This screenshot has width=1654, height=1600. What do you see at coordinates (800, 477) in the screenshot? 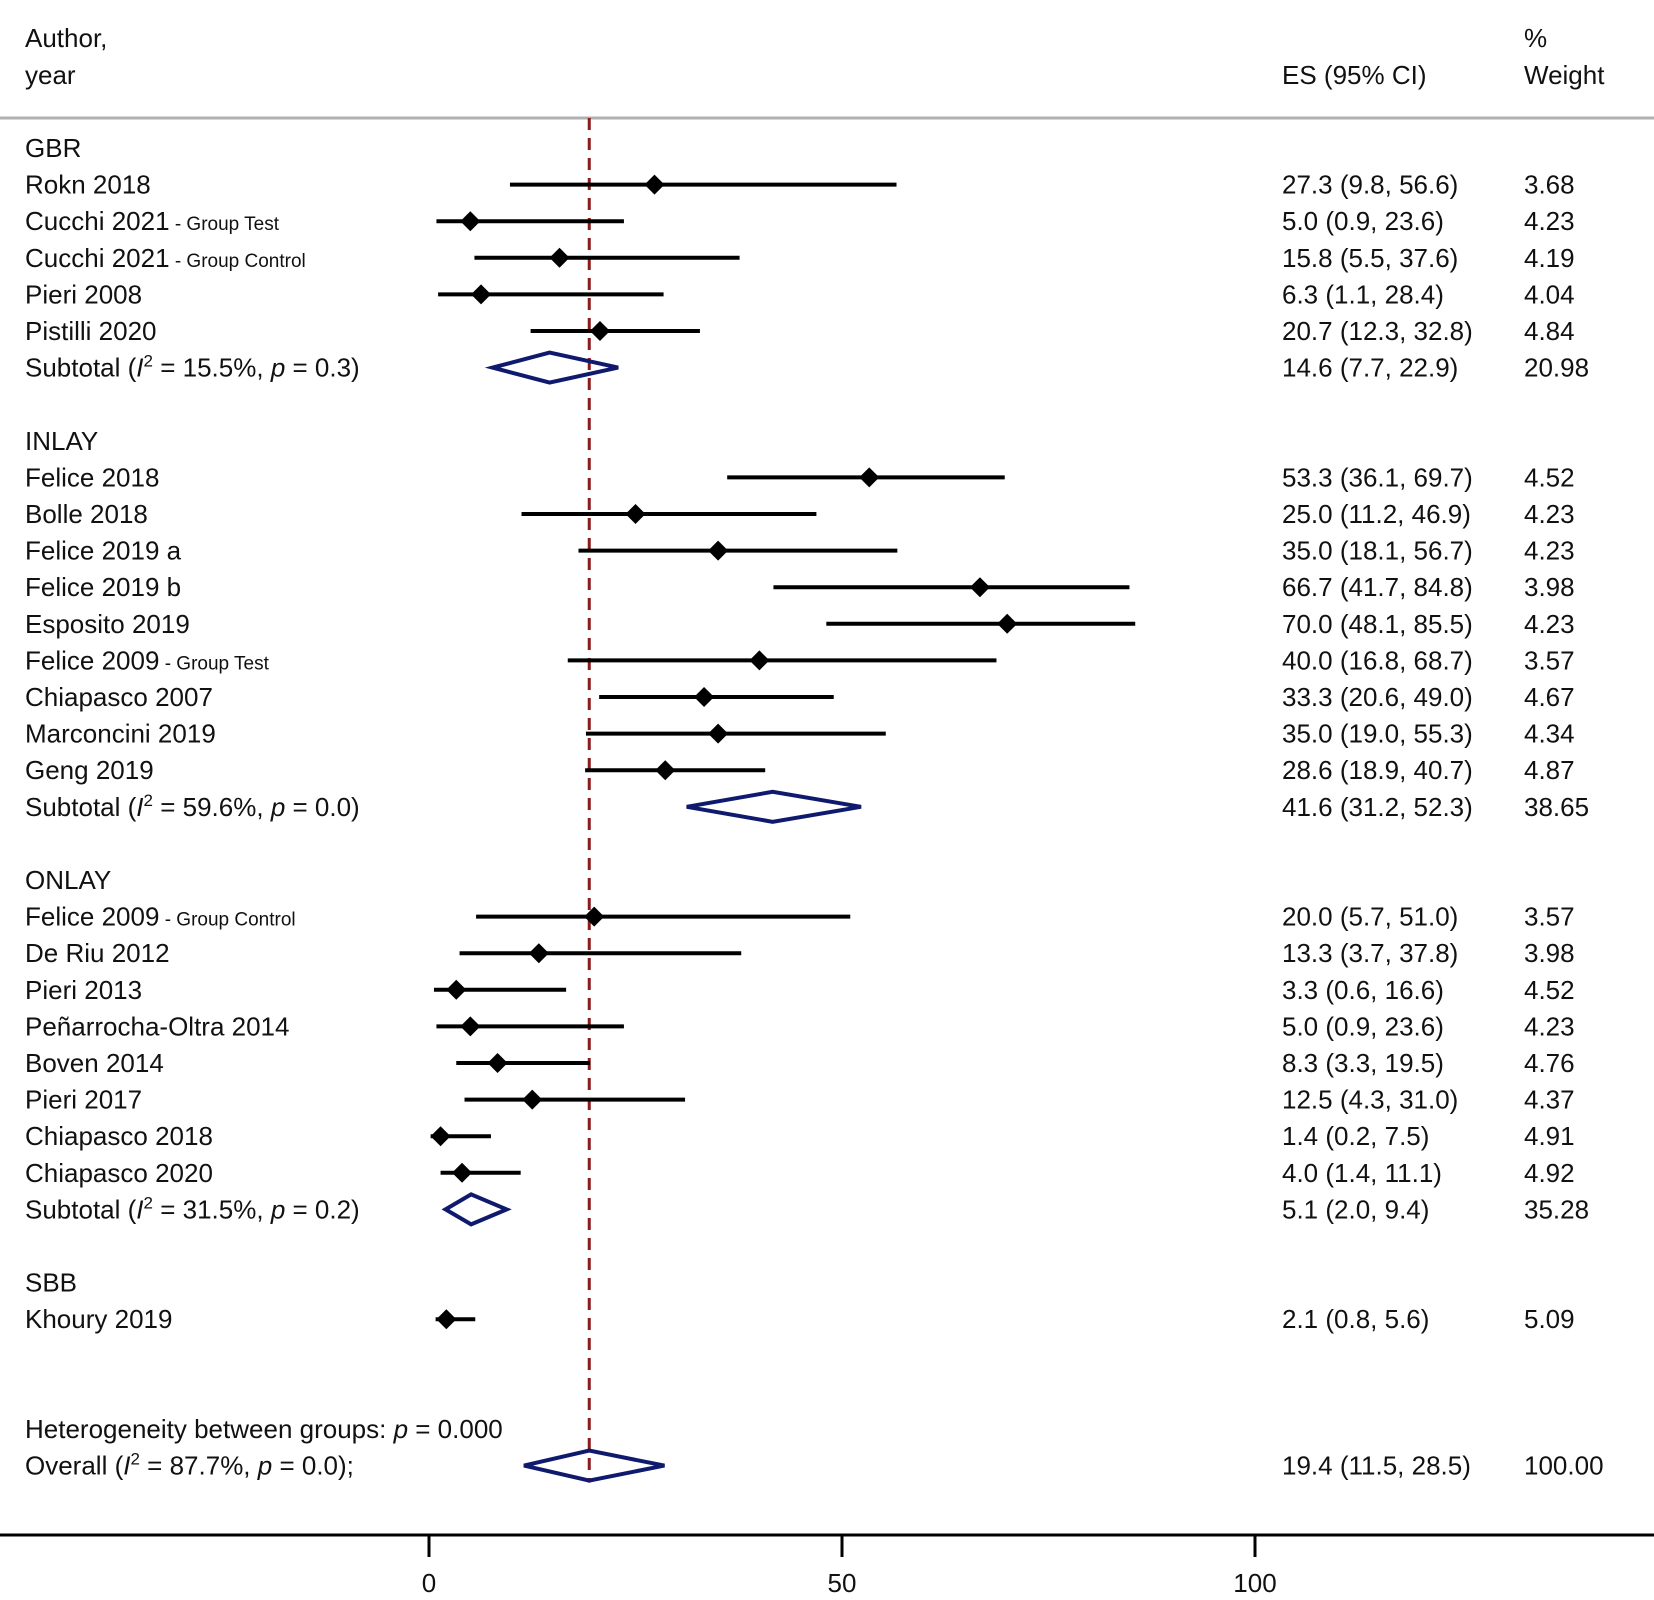
I see `forest-row-study: Felice 2018 53.3 (36.1, 69.7) 4.52` at bounding box center [800, 477].